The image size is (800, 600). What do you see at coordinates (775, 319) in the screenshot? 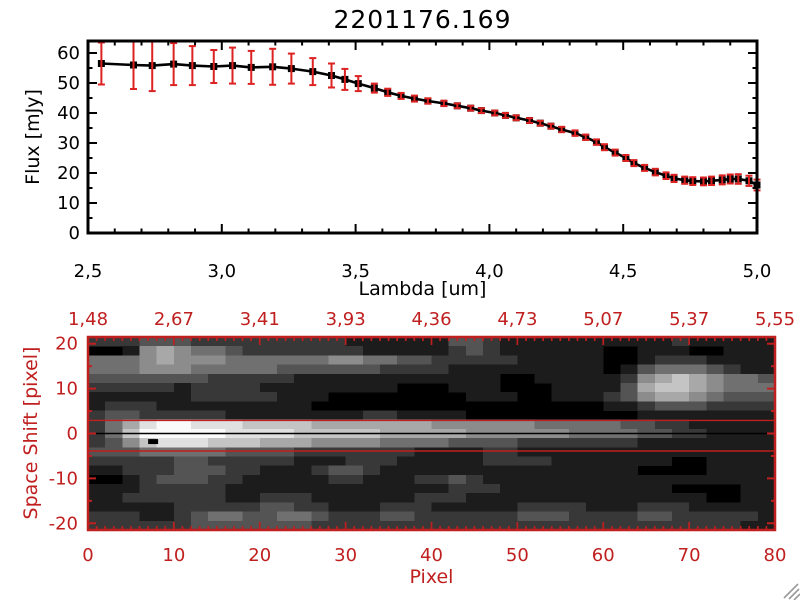
I see `lambda-tick-label: 5,55` at bounding box center [775, 319].